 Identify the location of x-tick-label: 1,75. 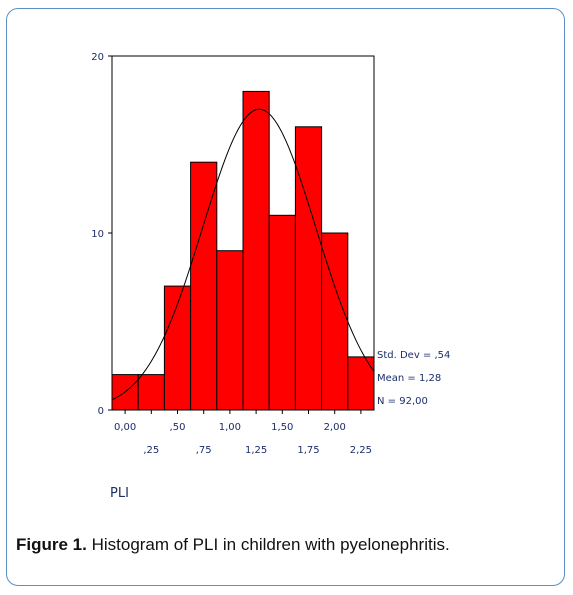
(308, 450).